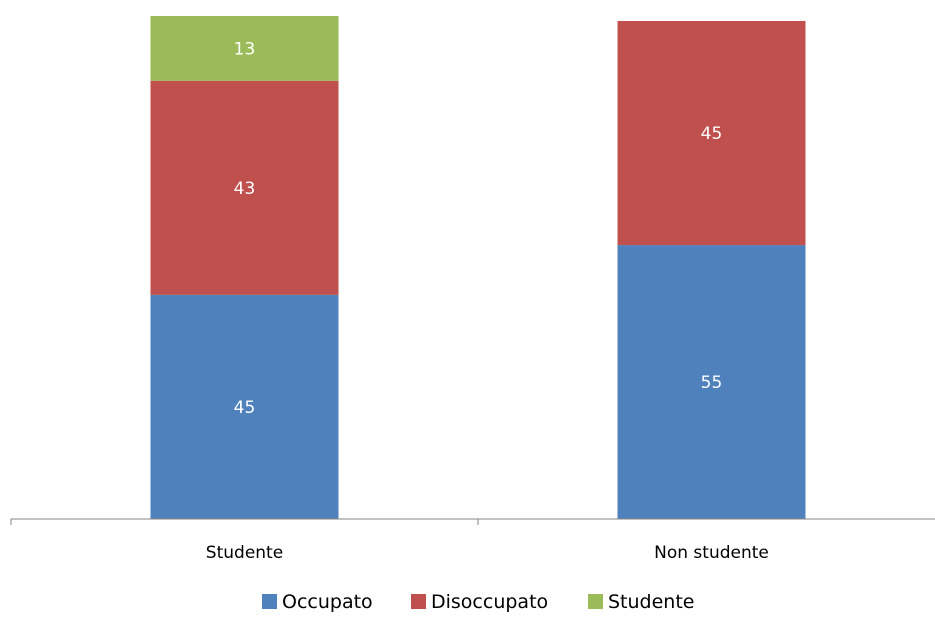  I want to click on data-label-disoccupato-1: 43, so click(245, 189).